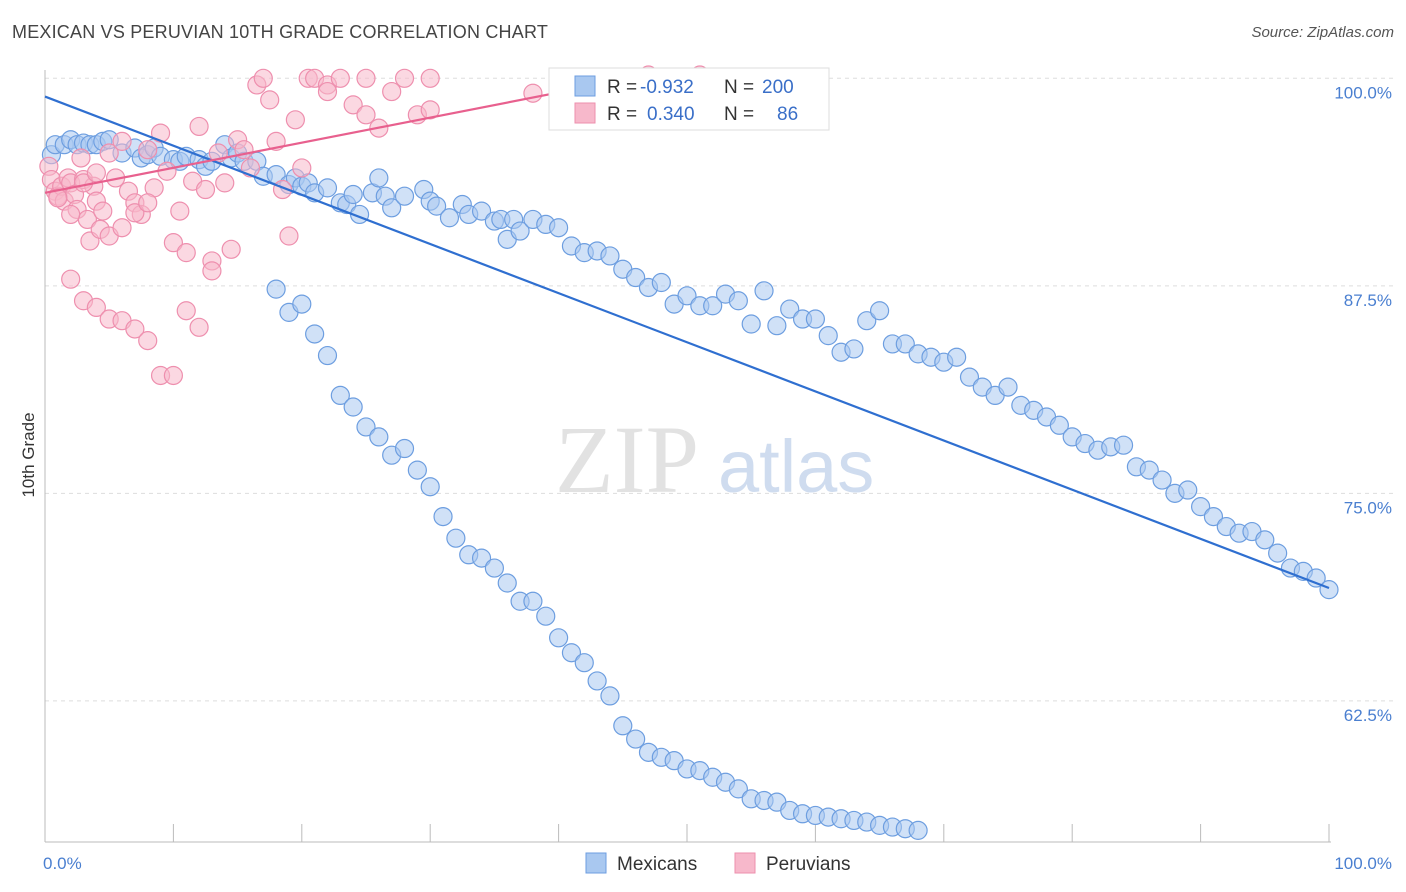 The image size is (1406, 892). Describe the element at coordinates (62, 863) in the screenshot. I see `x-tick-label-min: 0.0%` at that location.